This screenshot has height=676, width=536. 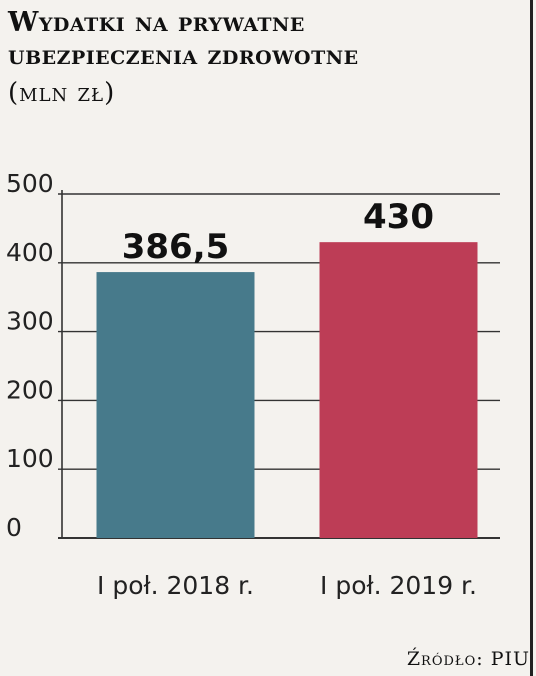 What do you see at coordinates (30, 252) in the screenshot?
I see `y-tick-label: 400` at bounding box center [30, 252].